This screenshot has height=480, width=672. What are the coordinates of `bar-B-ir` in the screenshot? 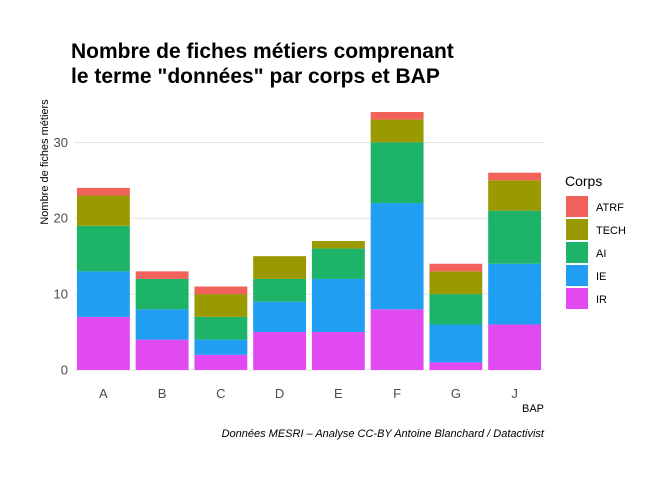 It's located at (162, 354).